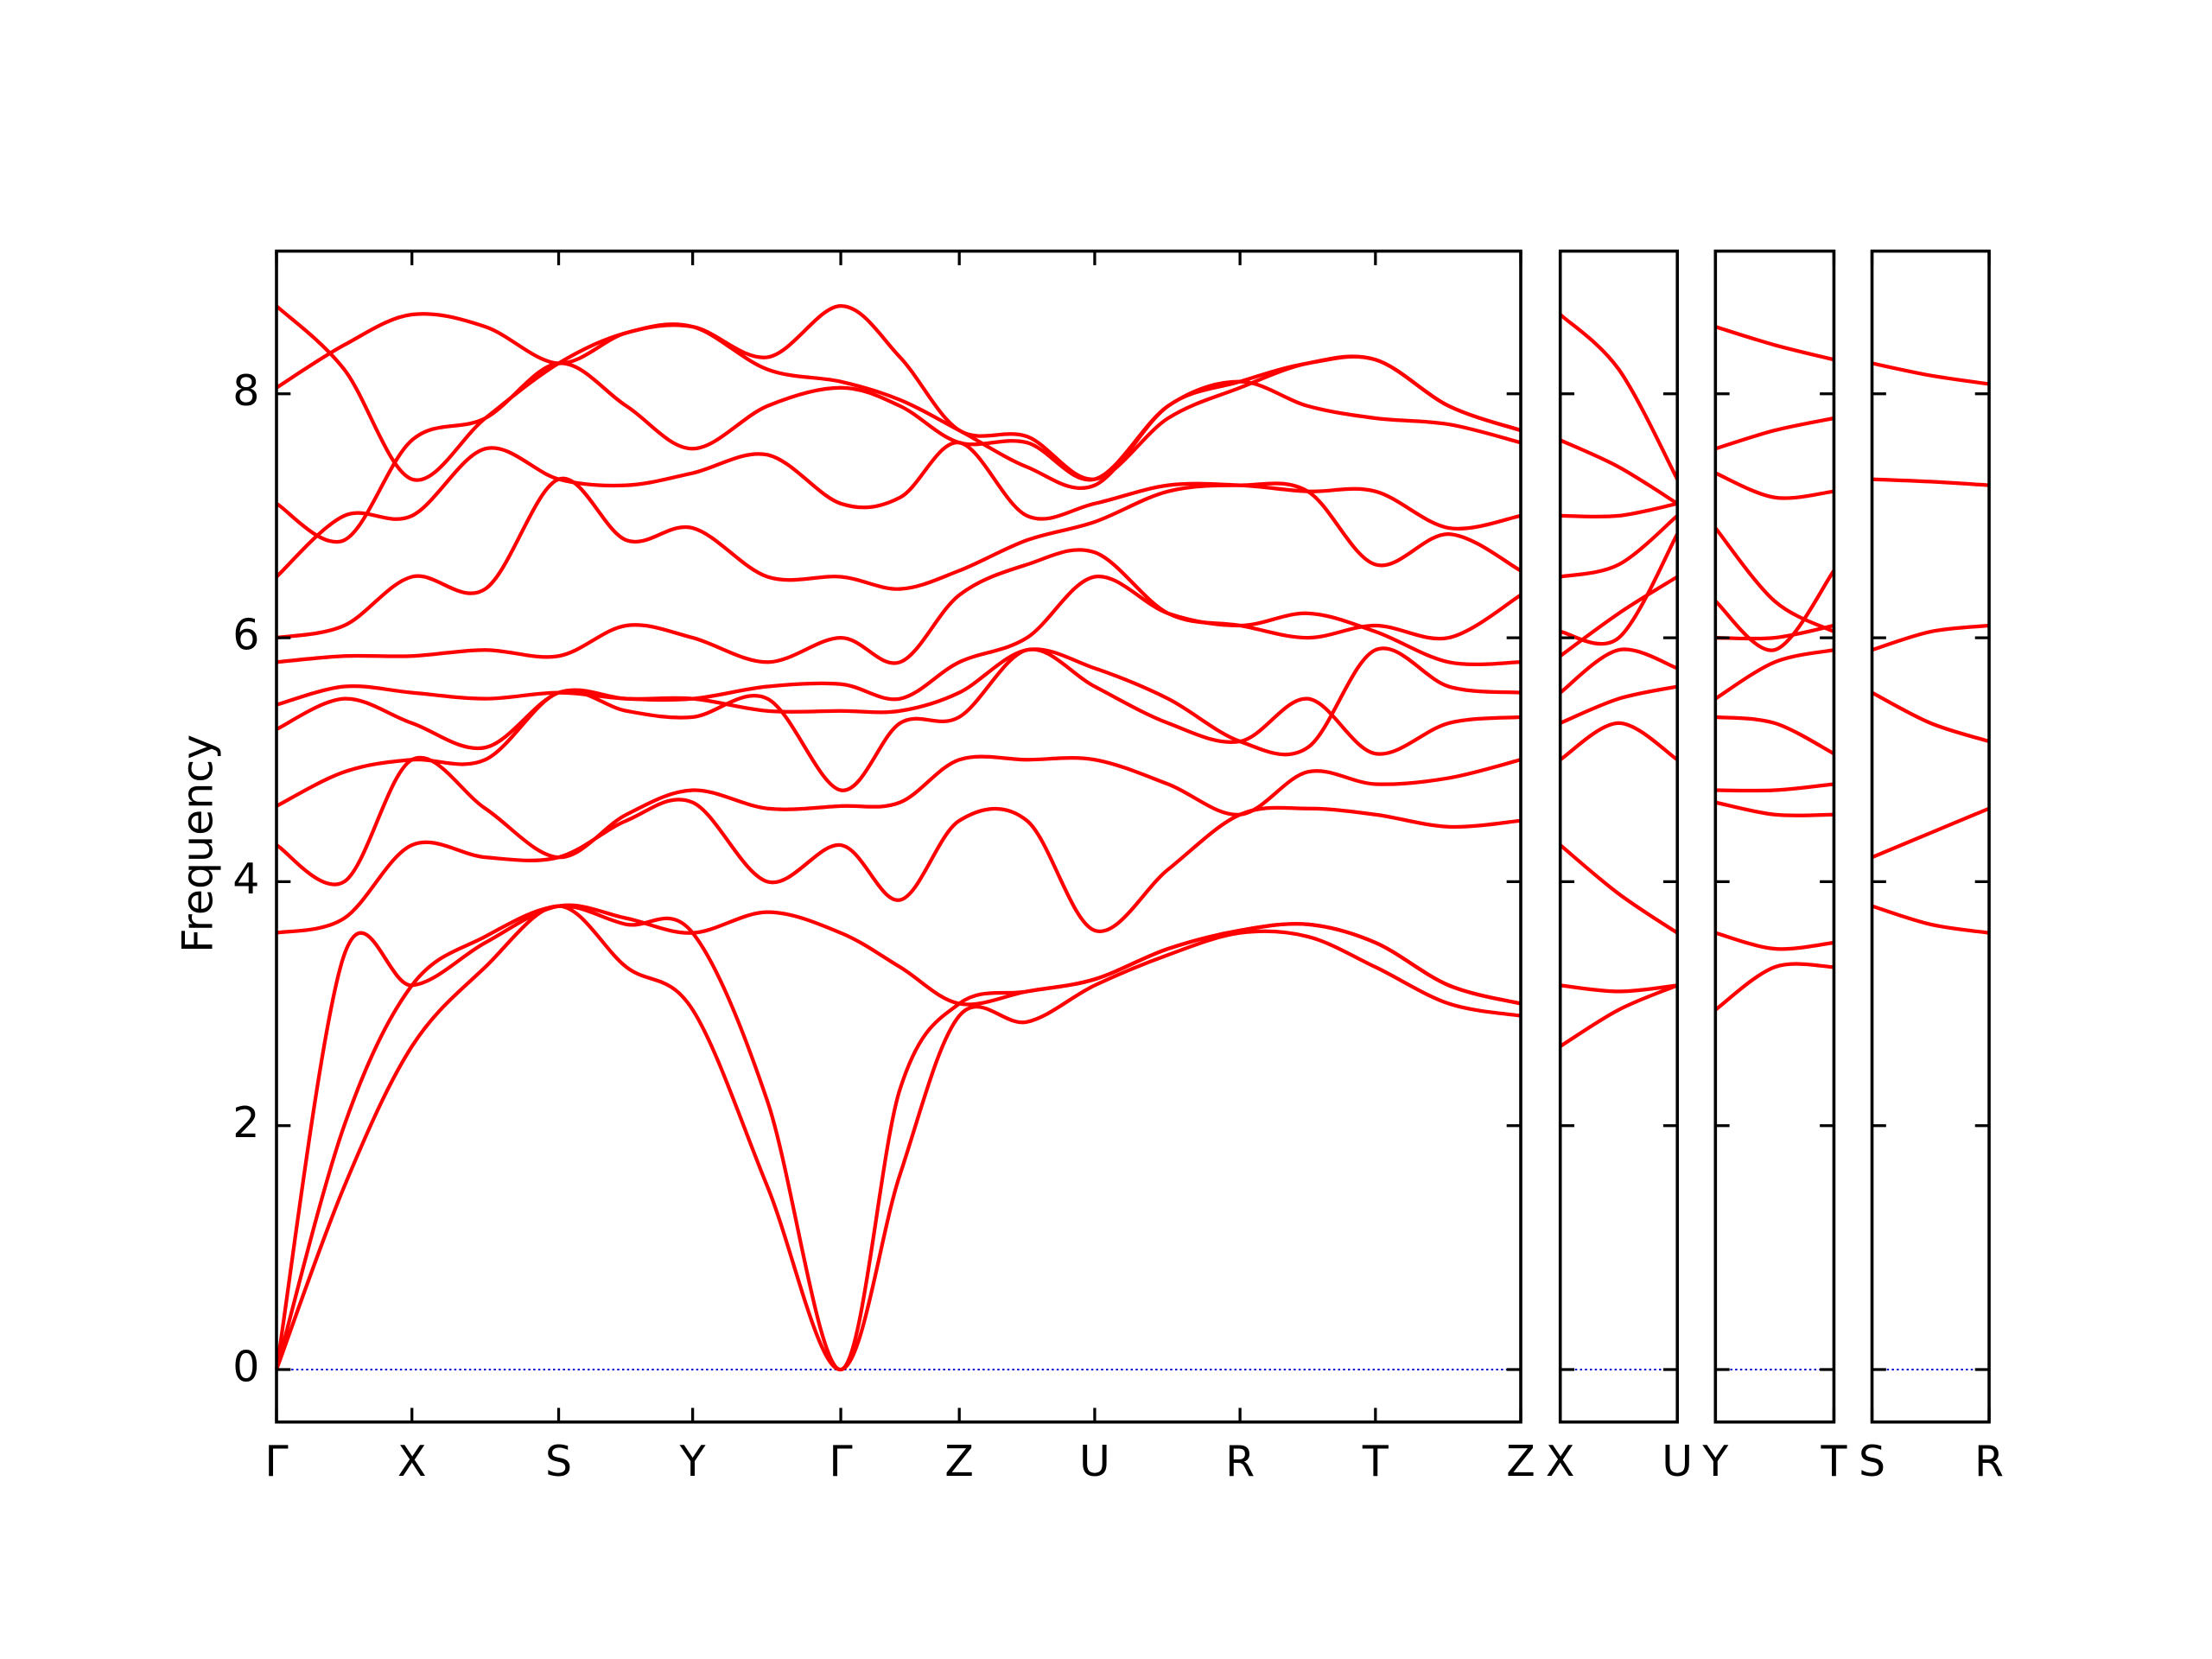  What do you see at coordinates (245, 1122) in the screenshot?
I see `y-tick-label: 2` at bounding box center [245, 1122].